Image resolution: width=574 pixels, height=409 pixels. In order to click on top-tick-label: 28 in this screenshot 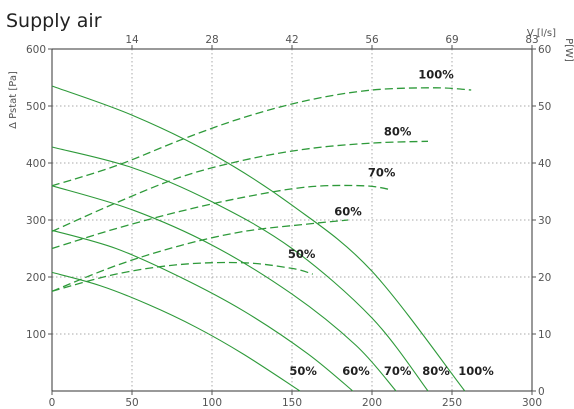, I will do `click(211, 40)`.